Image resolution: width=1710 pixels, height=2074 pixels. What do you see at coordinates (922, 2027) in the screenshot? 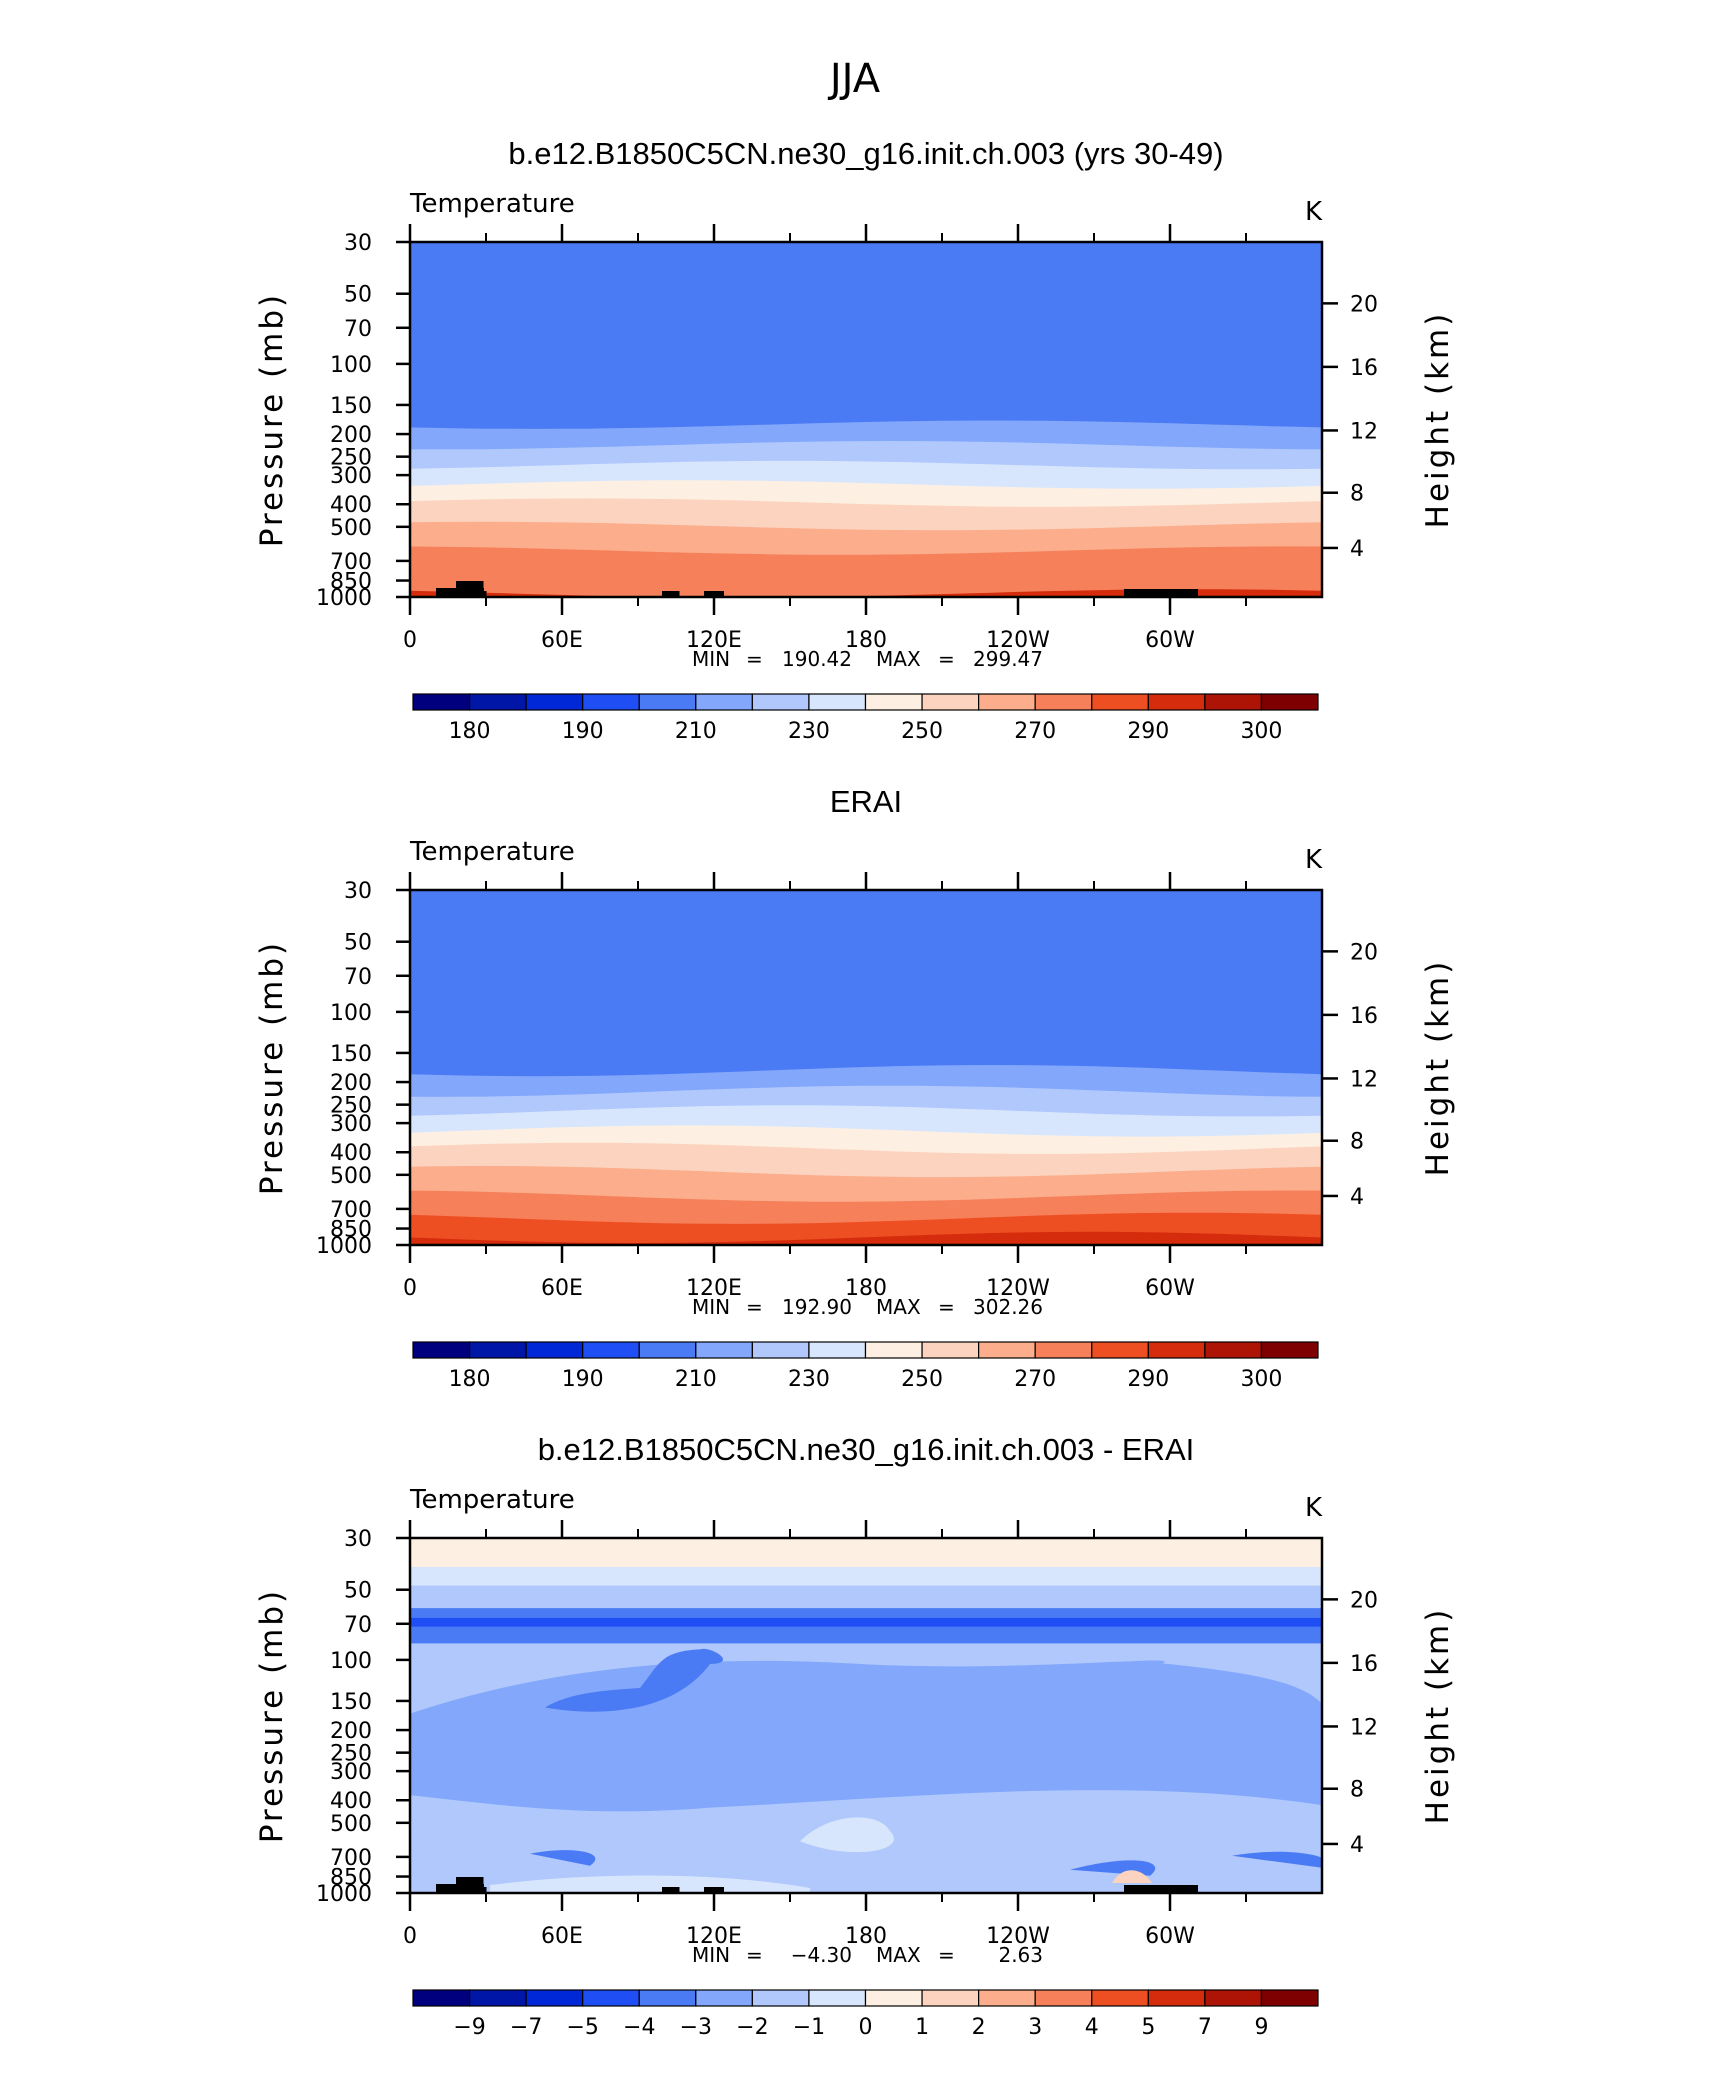
I see `colorbar-label: 1` at bounding box center [922, 2027].